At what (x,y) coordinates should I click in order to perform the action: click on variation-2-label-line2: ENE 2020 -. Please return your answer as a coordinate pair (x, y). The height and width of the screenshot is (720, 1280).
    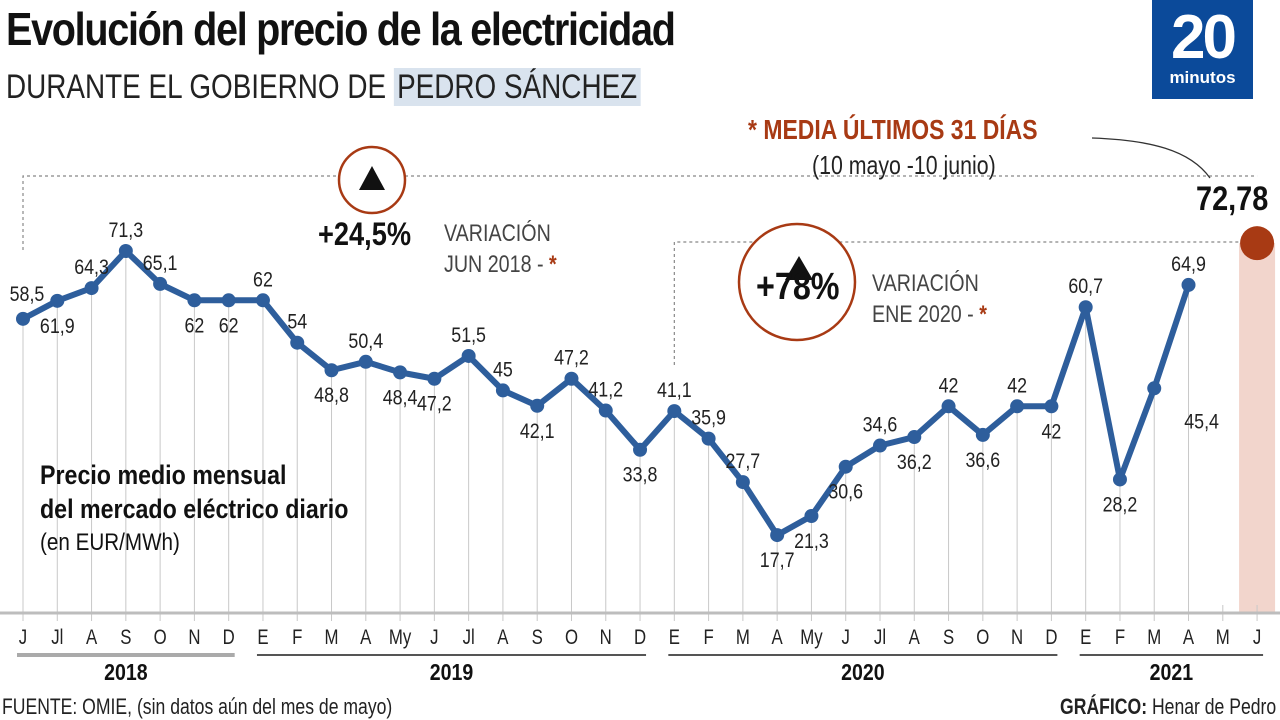
    Looking at the image, I should click on (923, 314).